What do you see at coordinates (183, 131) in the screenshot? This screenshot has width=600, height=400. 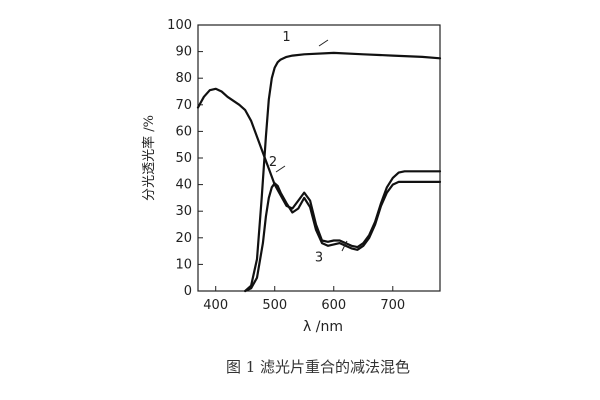 I see `y-tick-label: 60` at bounding box center [183, 131].